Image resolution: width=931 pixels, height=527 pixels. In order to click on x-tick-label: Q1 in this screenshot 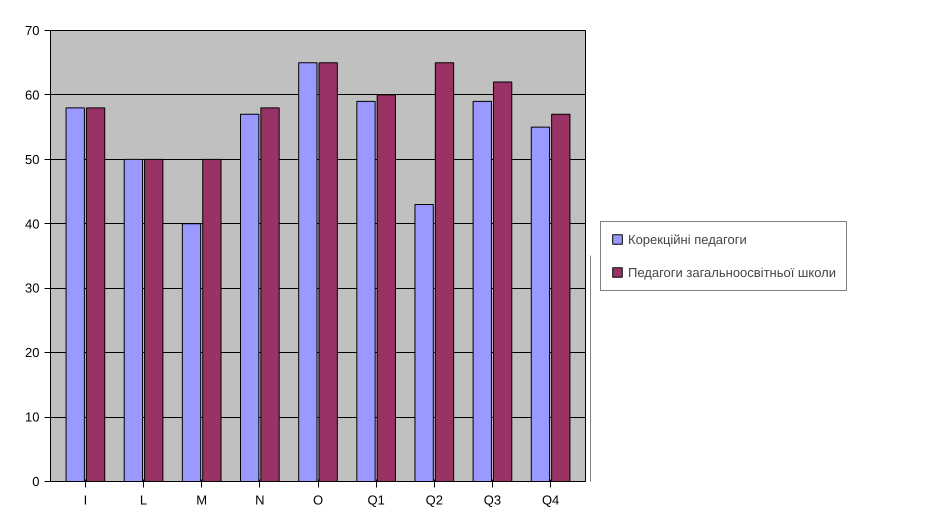, I will do `click(376, 500)`.